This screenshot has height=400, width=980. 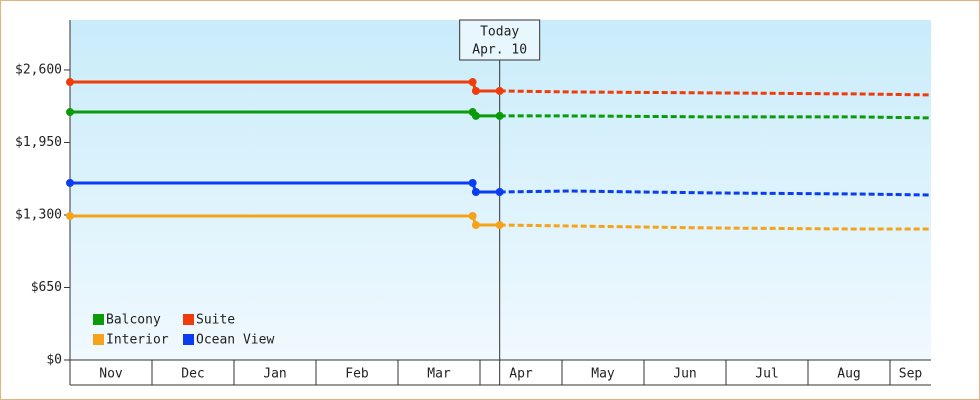 I want to click on x-tick-label: May, so click(x=603, y=374).